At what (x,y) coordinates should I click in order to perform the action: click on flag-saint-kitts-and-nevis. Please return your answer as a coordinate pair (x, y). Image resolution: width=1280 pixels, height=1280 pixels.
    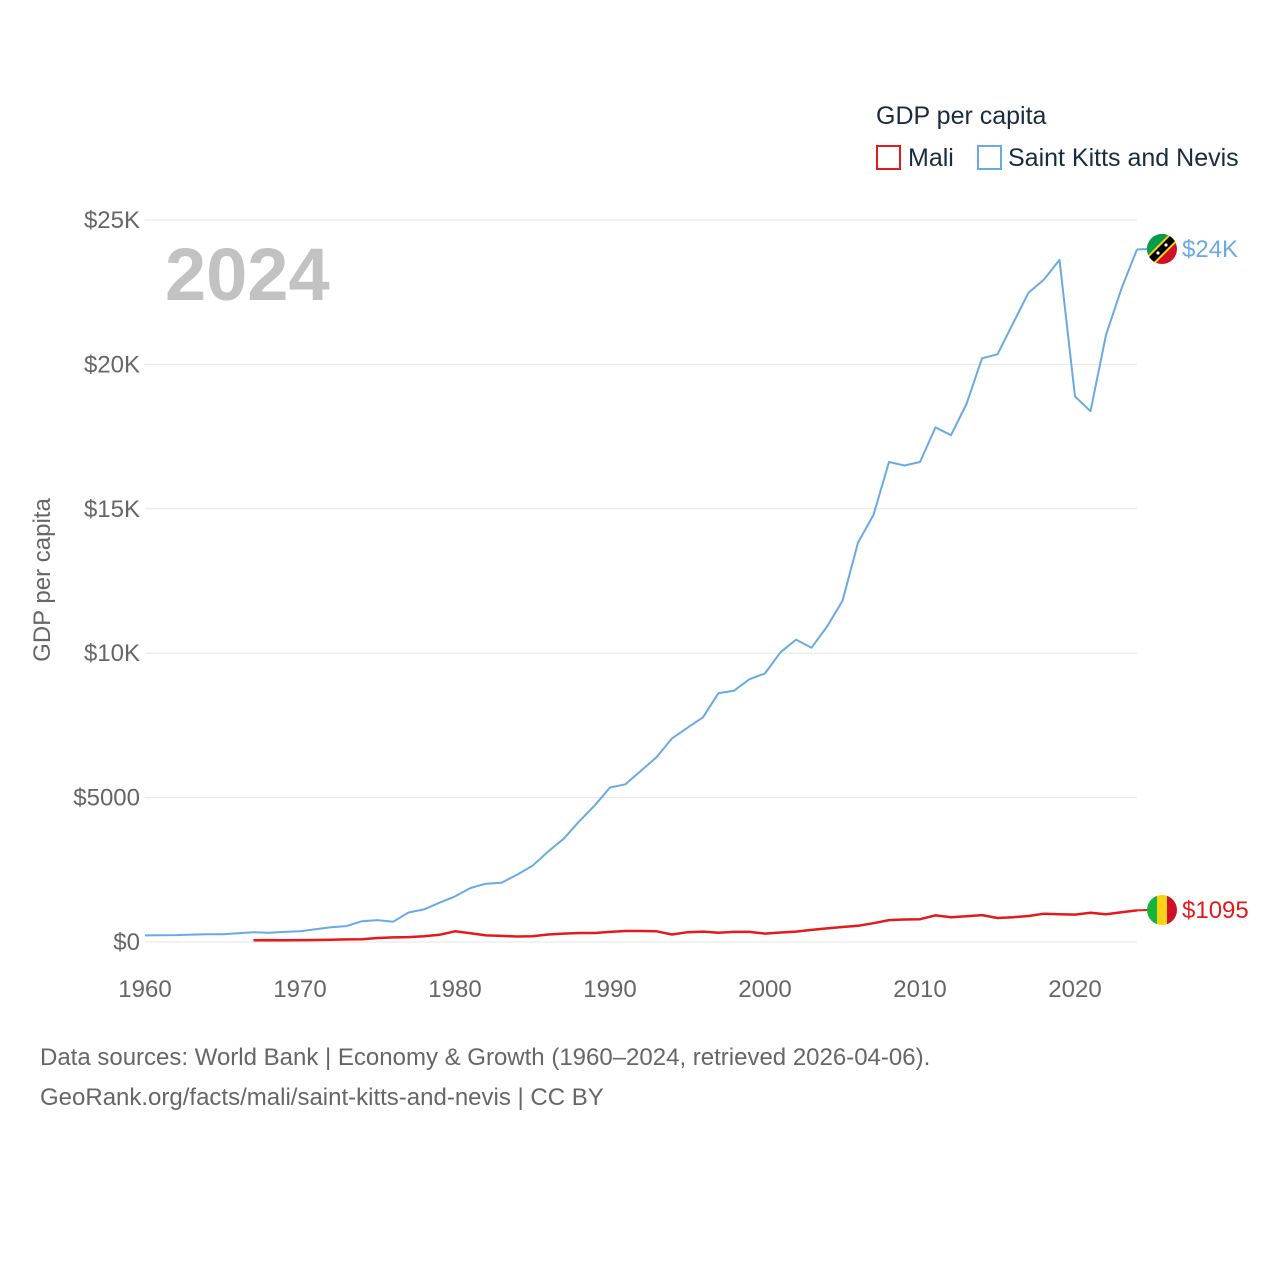
    Looking at the image, I should click on (1162, 249).